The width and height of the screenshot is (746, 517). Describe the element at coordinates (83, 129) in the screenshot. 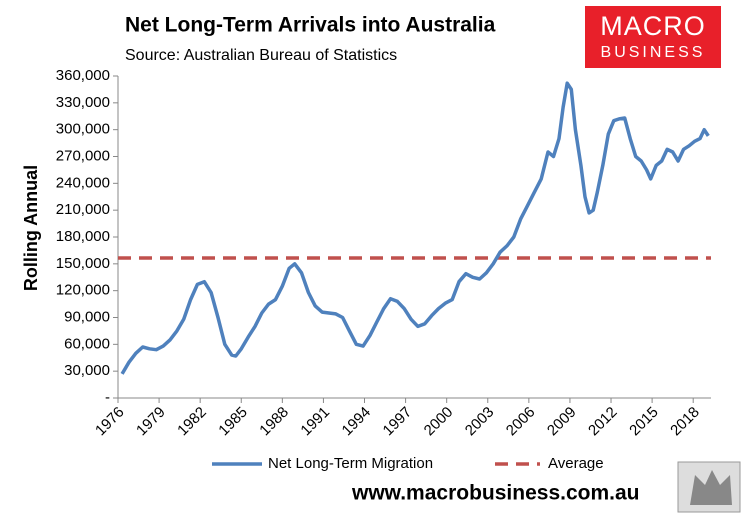

I see `y-tick-label: 300,000` at that location.